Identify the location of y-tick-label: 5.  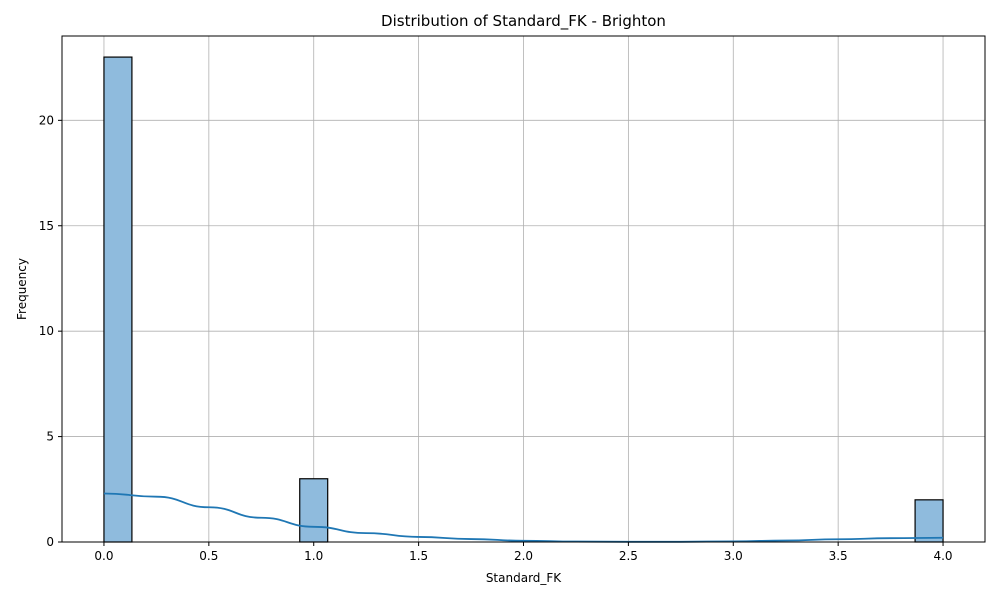
(50, 437).